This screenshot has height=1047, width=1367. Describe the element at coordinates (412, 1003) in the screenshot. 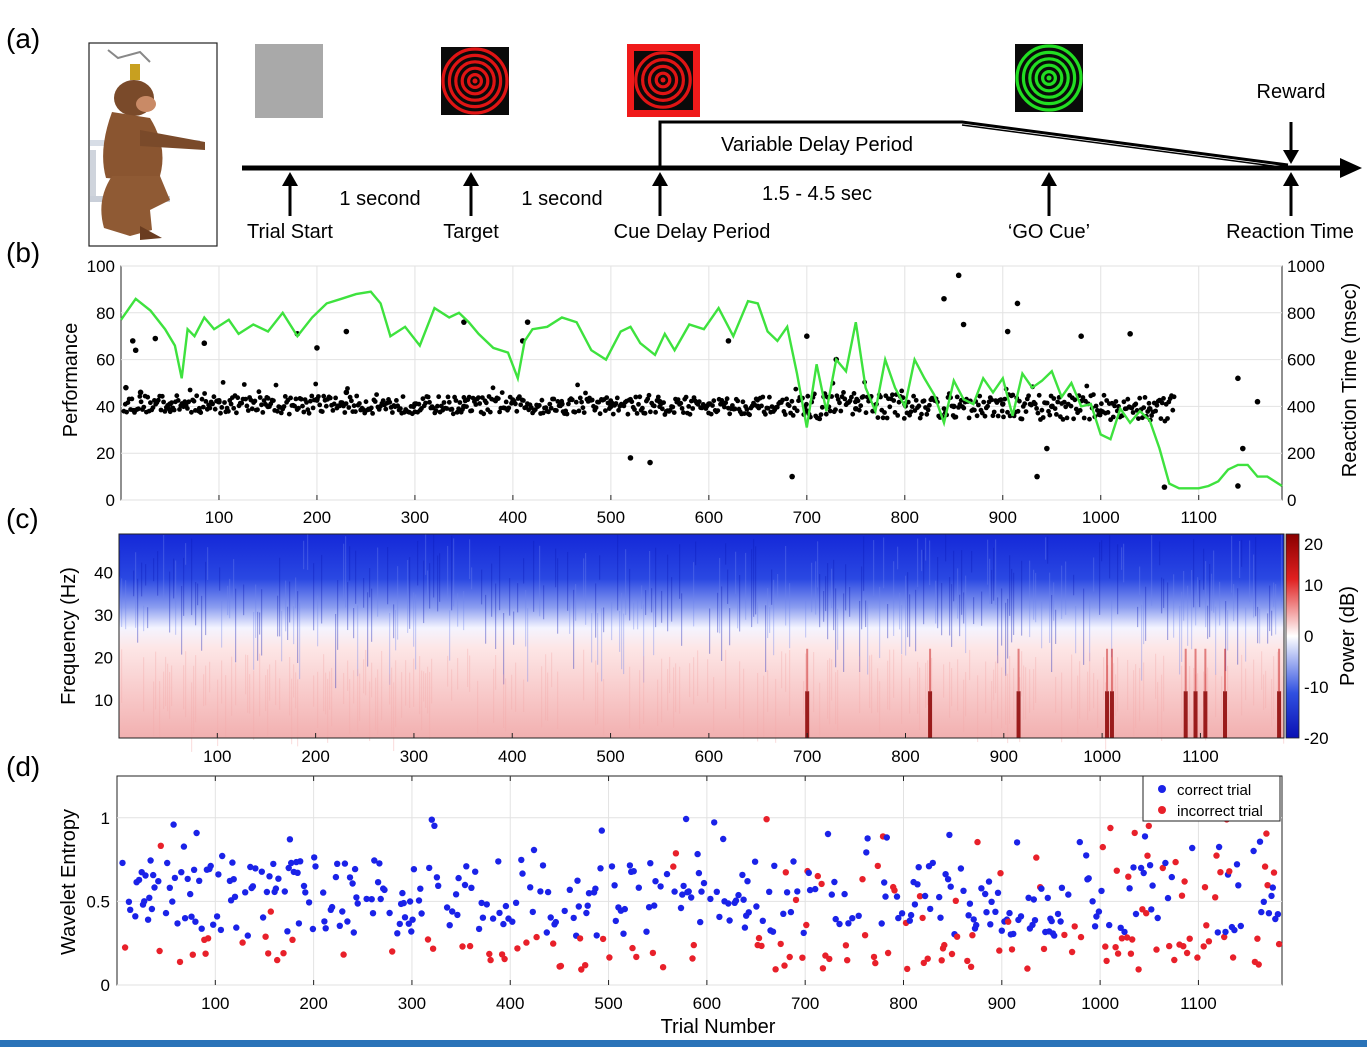

I see `x-tick-label: 300` at that location.